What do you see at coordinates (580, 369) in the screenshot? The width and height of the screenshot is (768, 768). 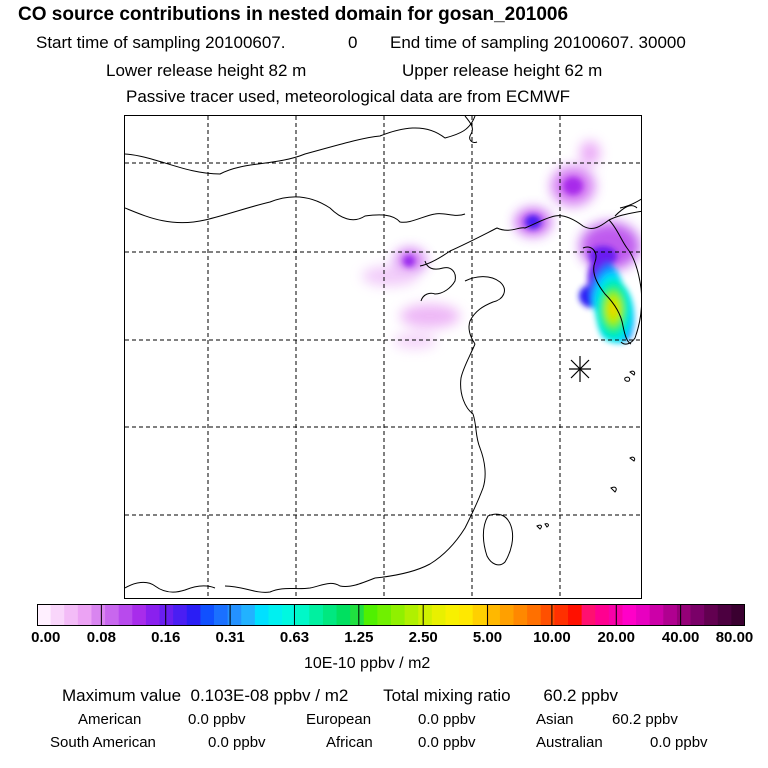 I see `receptor-asterisk-icon` at bounding box center [580, 369].